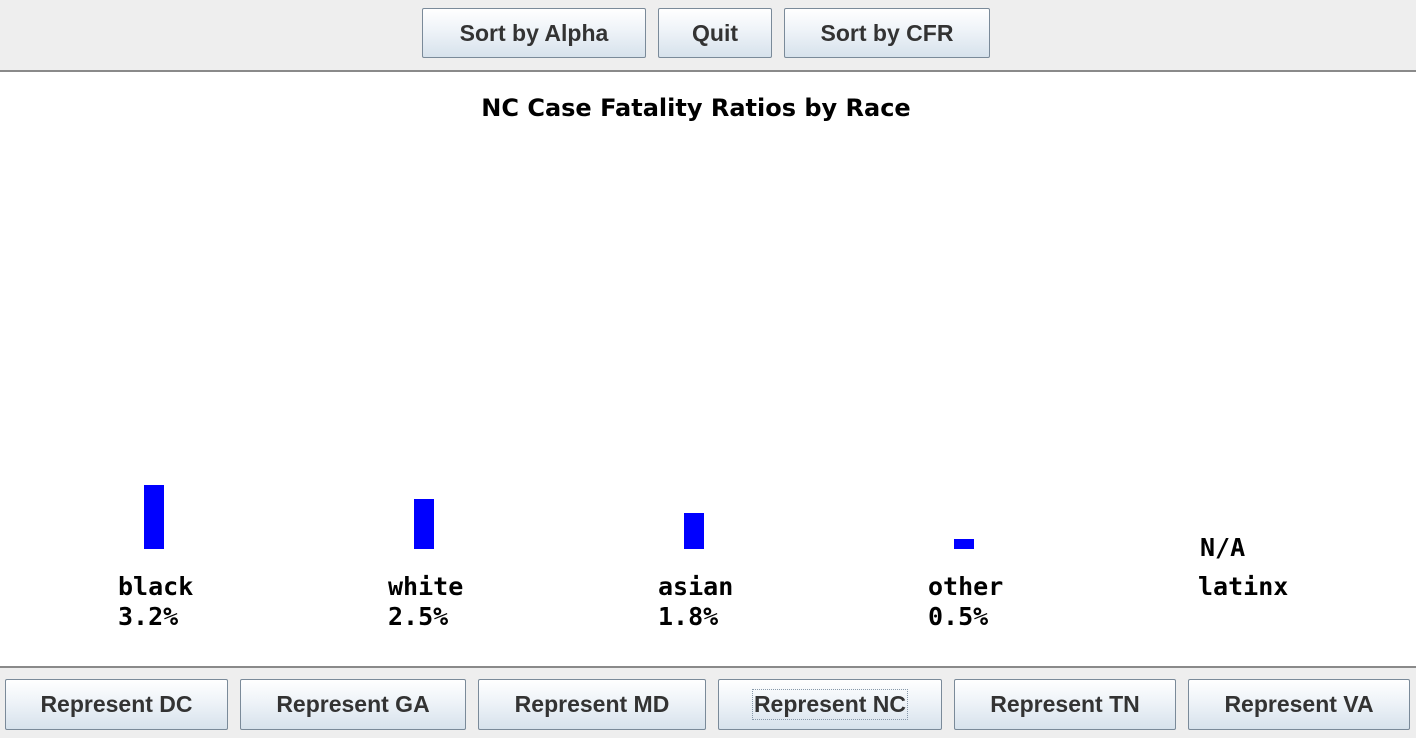 The height and width of the screenshot is (738, 1416). I want to click on category-label-latinx: latinx, so click(1243, 586).